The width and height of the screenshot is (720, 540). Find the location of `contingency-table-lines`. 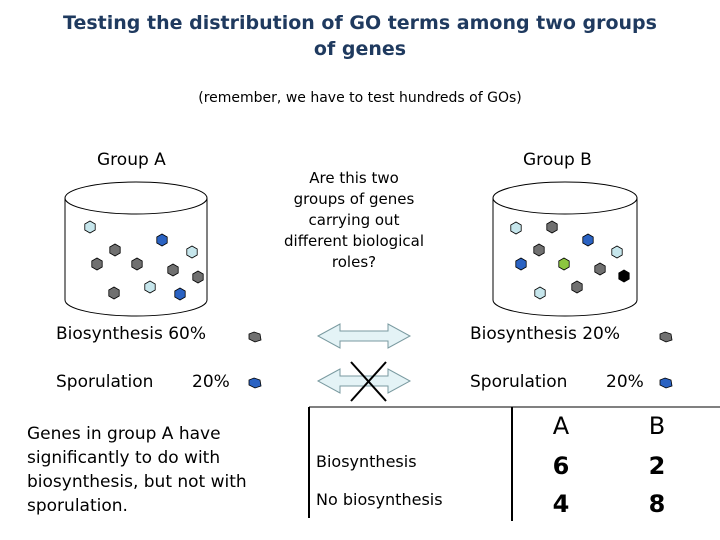

contingency-table-lines is located at coordinates (514, 463).